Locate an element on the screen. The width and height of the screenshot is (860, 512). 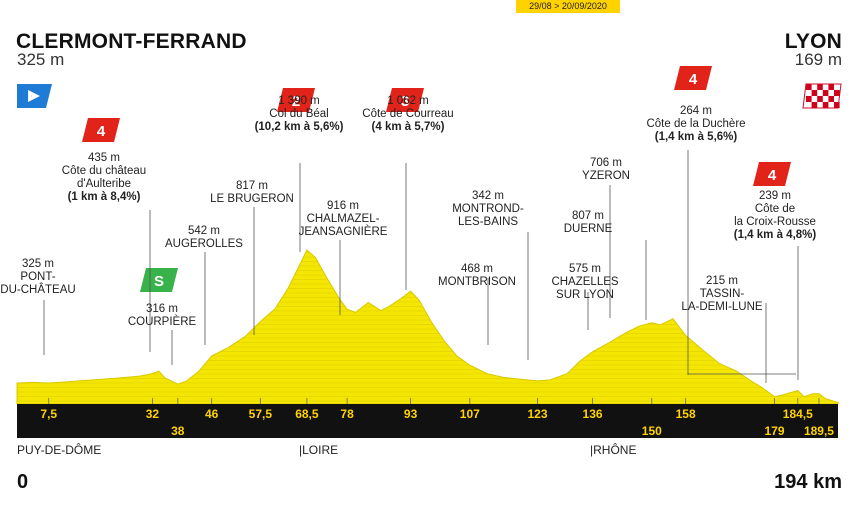
annotation-label: 215 m TASSIN- LA-DEMI-LUNE is located at coordinates (721, 294).